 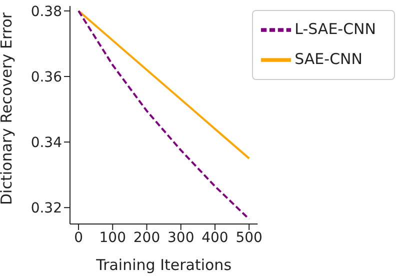 What do you see at coordinates (215, 238) in the screenshot?
I see `x-tick-label: 400` at bounding box center [215, 238].